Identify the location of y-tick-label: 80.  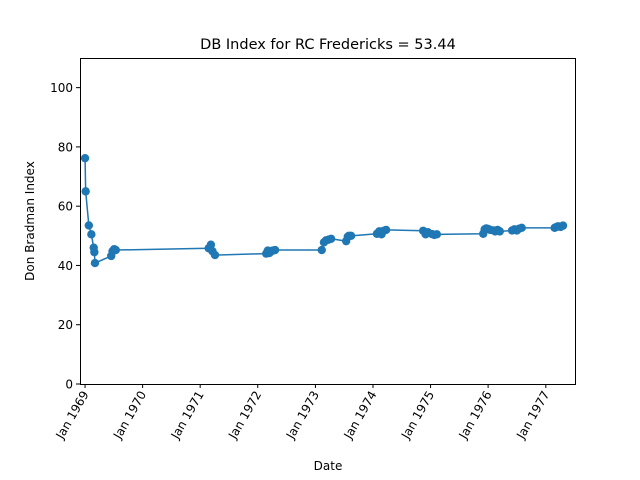
(65, 147).